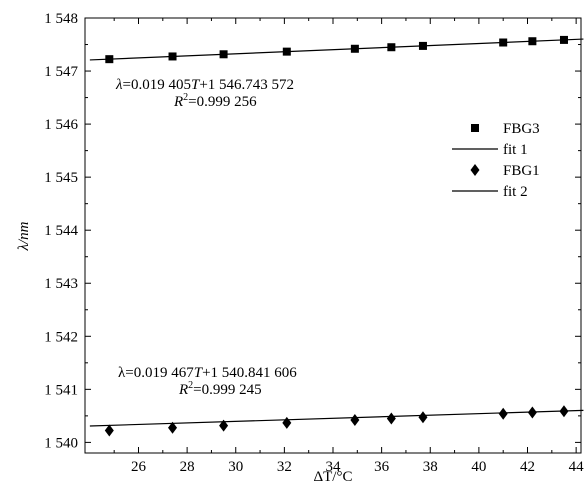 The width and height of the screenshot is (585, 486). I want to click on y-tick-label: 1 544, so click(61, 231).